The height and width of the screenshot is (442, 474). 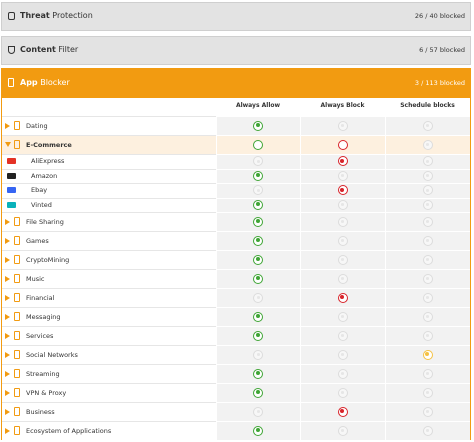 I want to click on row-label: Financial, so click(x=40, y=297).